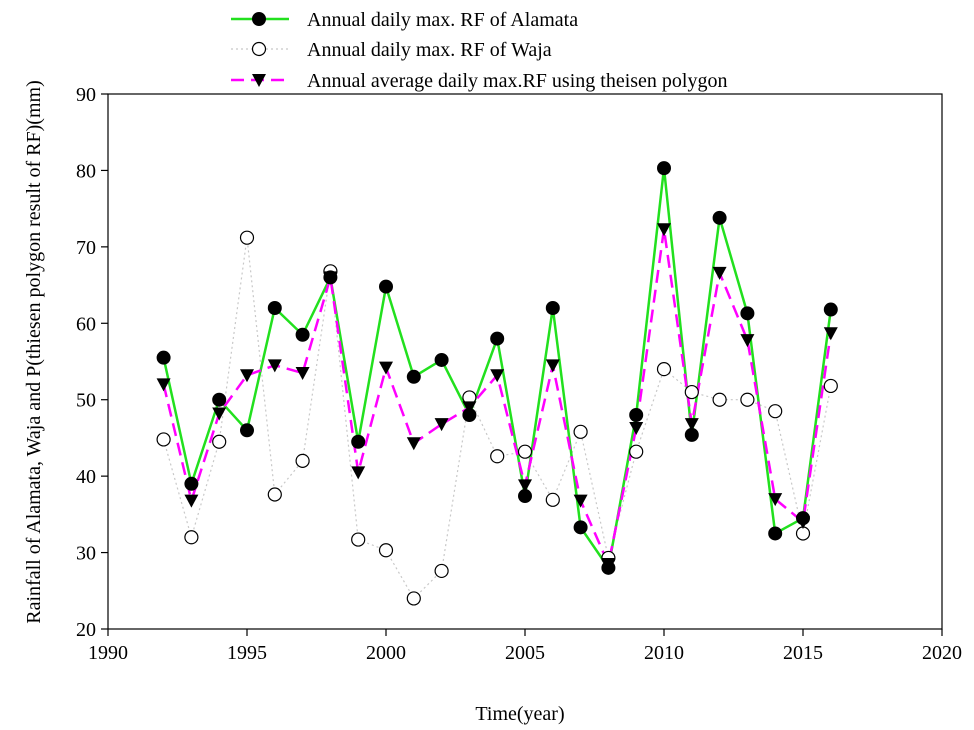 This screenshot has width=974, height=730. Describe the element at coordinates (86, 630) in the screenshot. I see `y-tick-label: 20` at that location.